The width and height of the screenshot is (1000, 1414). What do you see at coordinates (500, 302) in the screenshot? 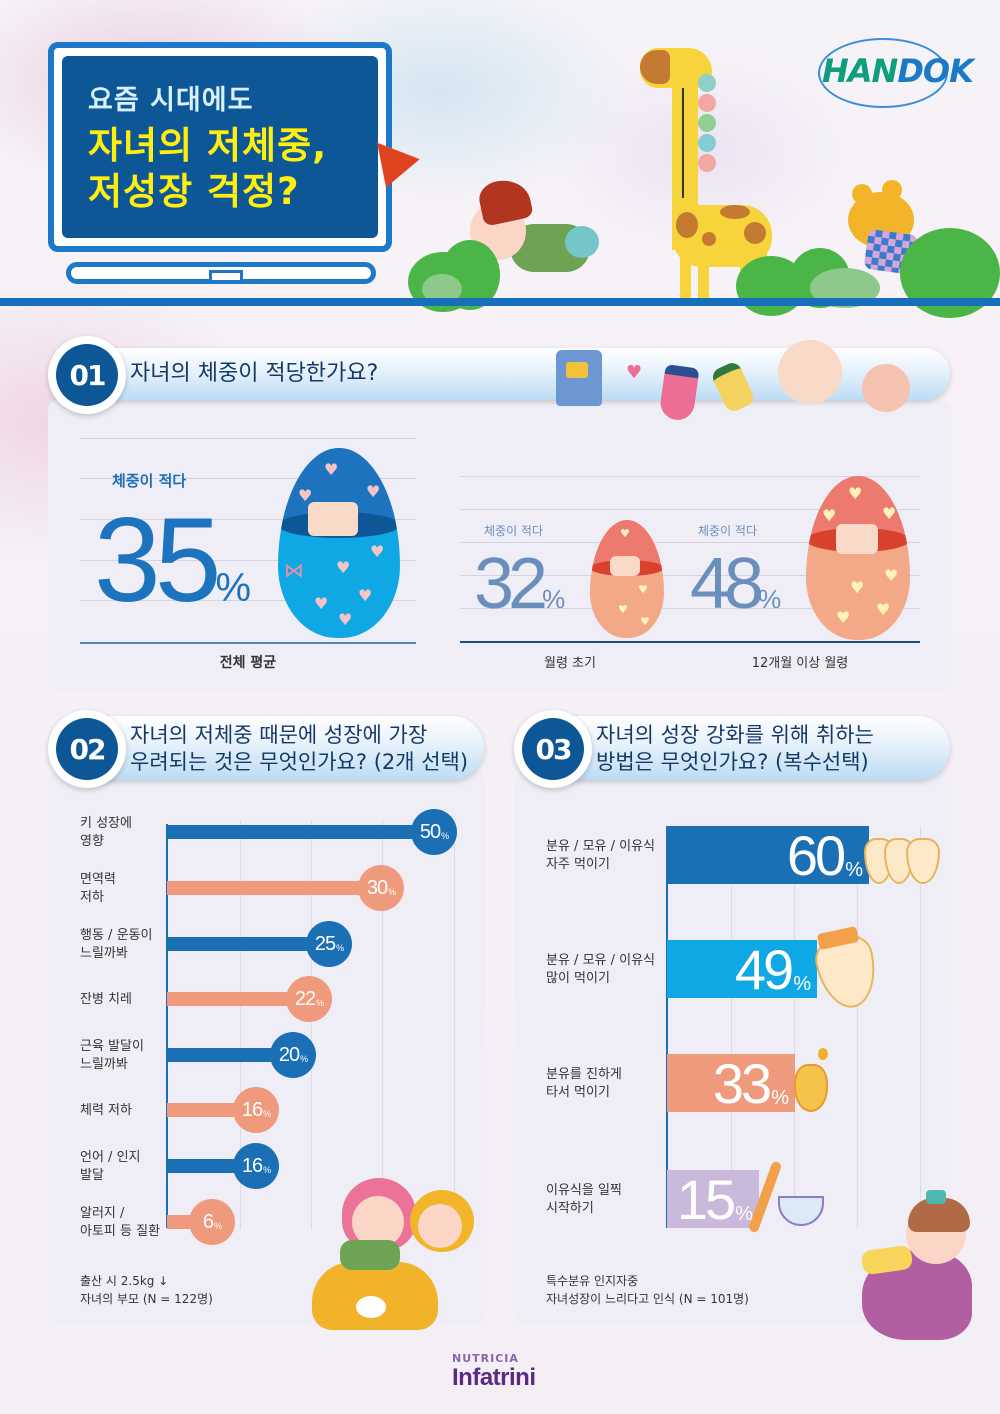
I see `header-divider` at bounding box center [500, 302].